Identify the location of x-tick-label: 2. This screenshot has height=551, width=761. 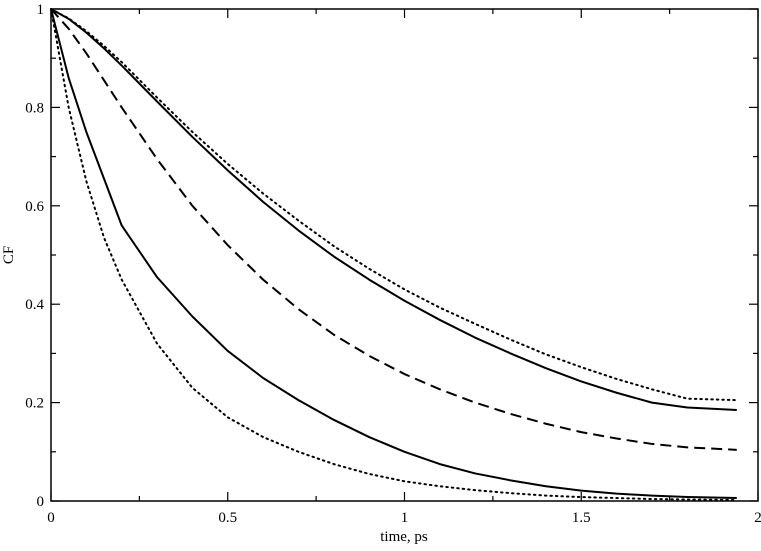
(757, 518).